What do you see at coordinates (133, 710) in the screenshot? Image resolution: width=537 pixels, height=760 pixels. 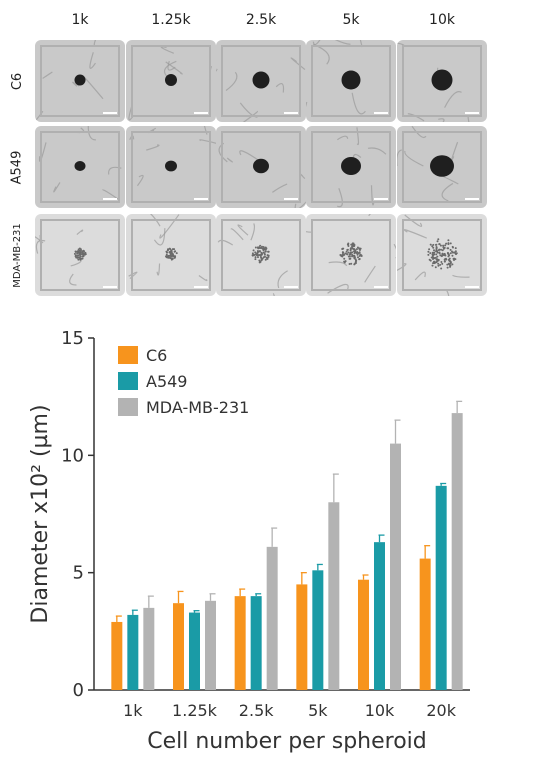 I see `x-tick-label: 1k` at bounding box center [133, 710].